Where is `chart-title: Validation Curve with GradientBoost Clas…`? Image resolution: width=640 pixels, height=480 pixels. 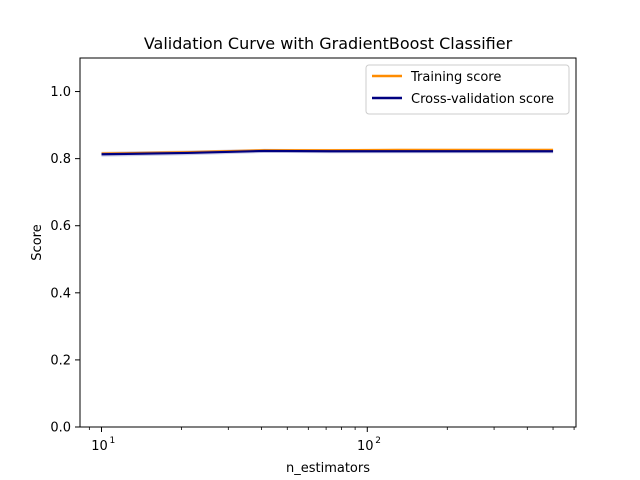
chart-title: Validation Curve with GradientBoost Clas… is located at coordinates (328, 43).